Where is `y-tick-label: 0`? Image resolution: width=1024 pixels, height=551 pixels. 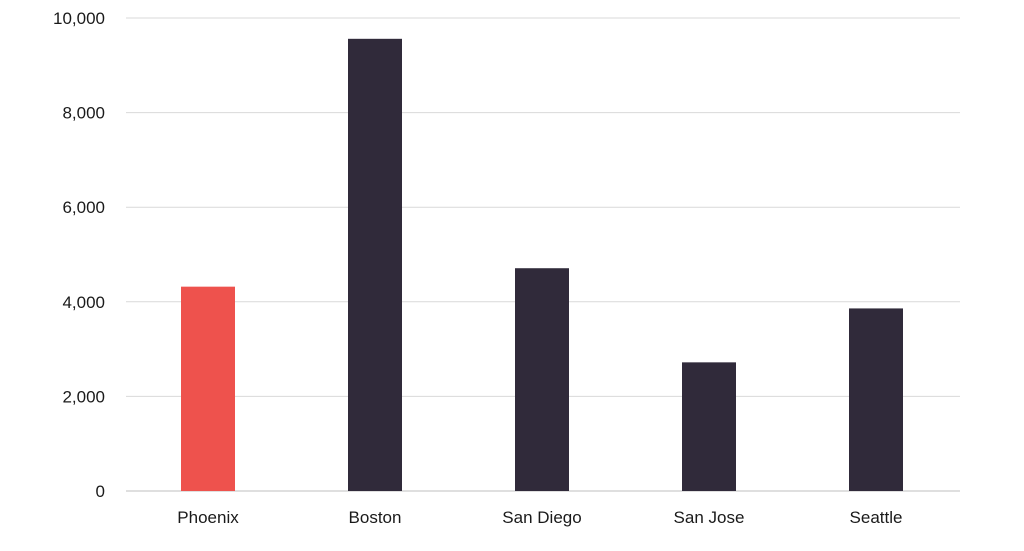
y-tick-label: 0 is located at coordinates (100, 491).